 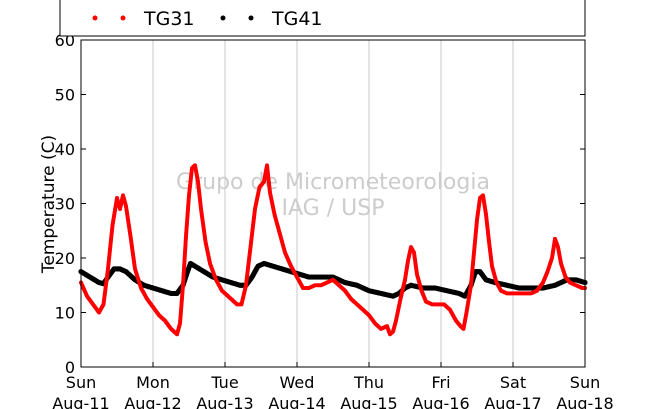 I want to click on y-tick-label: 40, so click(x=65, y=149).